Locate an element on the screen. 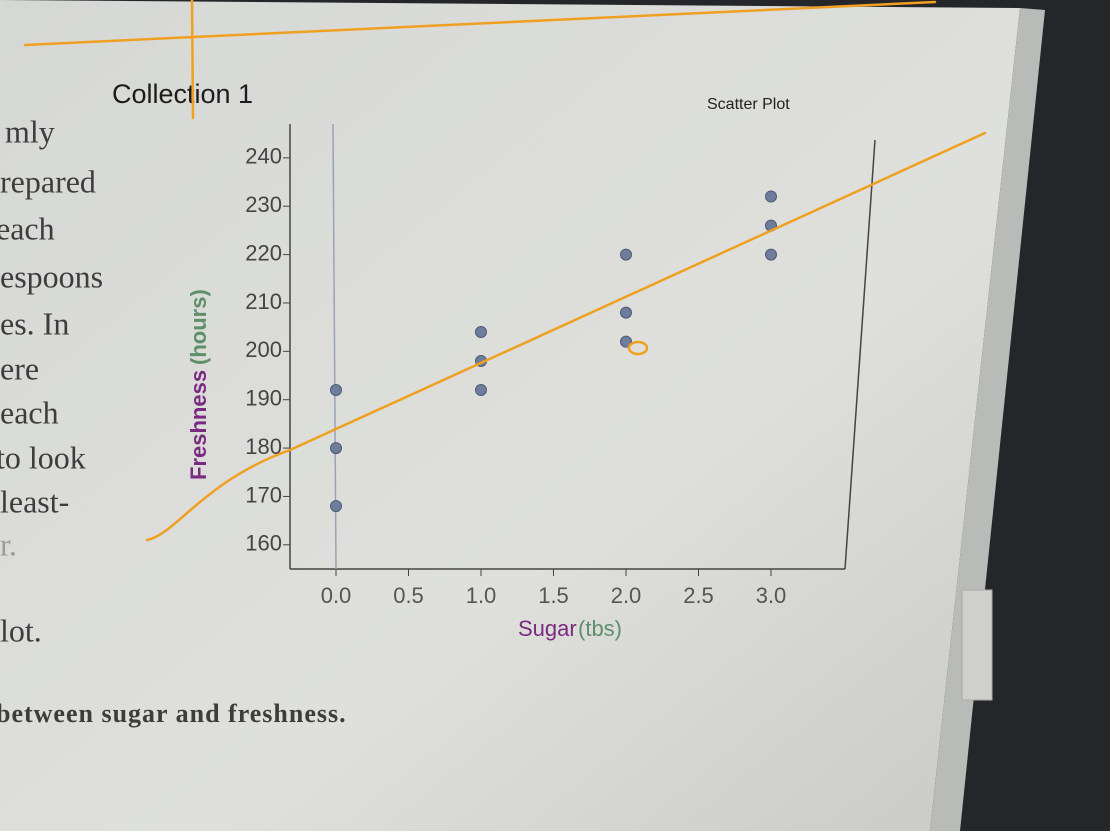  y-tick-label: 230 is located at coordinates (263, 204).